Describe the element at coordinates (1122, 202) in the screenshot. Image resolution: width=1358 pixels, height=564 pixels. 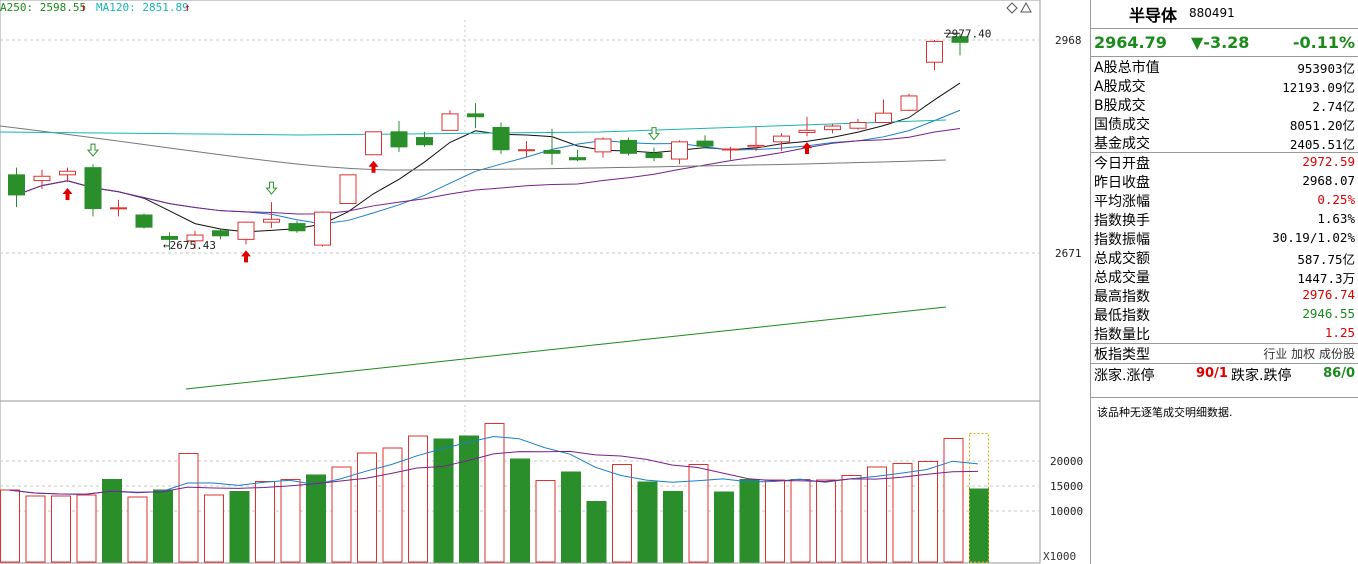
I see `stat-label: 平均涨幅` at that location.